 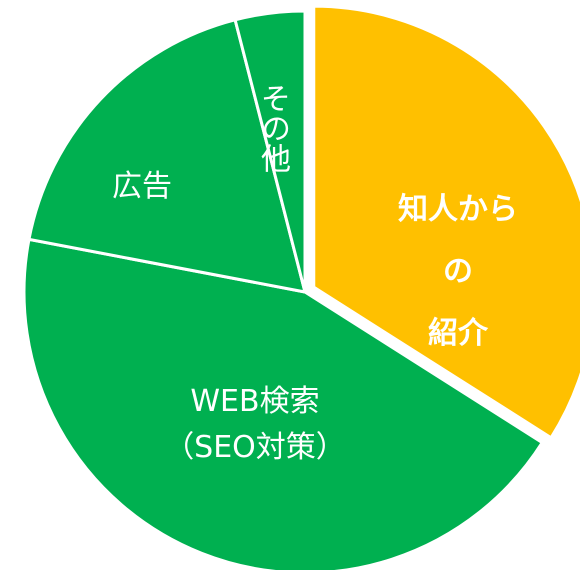 What do you see at coordinates (272, 128) in the screenshot?
I see `slice-label: その他` at bounding box center [272, 128].